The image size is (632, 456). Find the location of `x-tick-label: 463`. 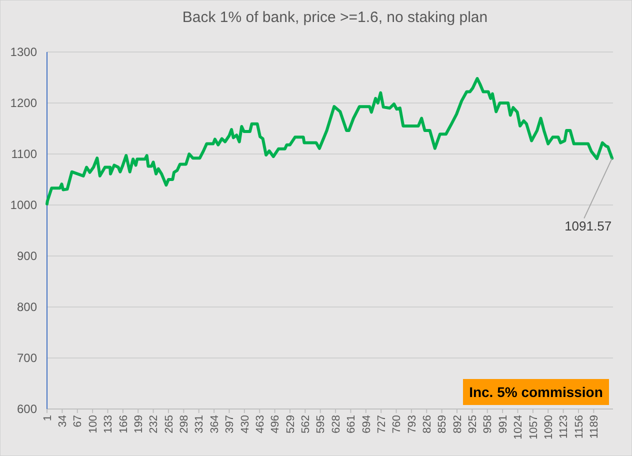

x-tick-label: 463 is located at coordinates (260, 424).